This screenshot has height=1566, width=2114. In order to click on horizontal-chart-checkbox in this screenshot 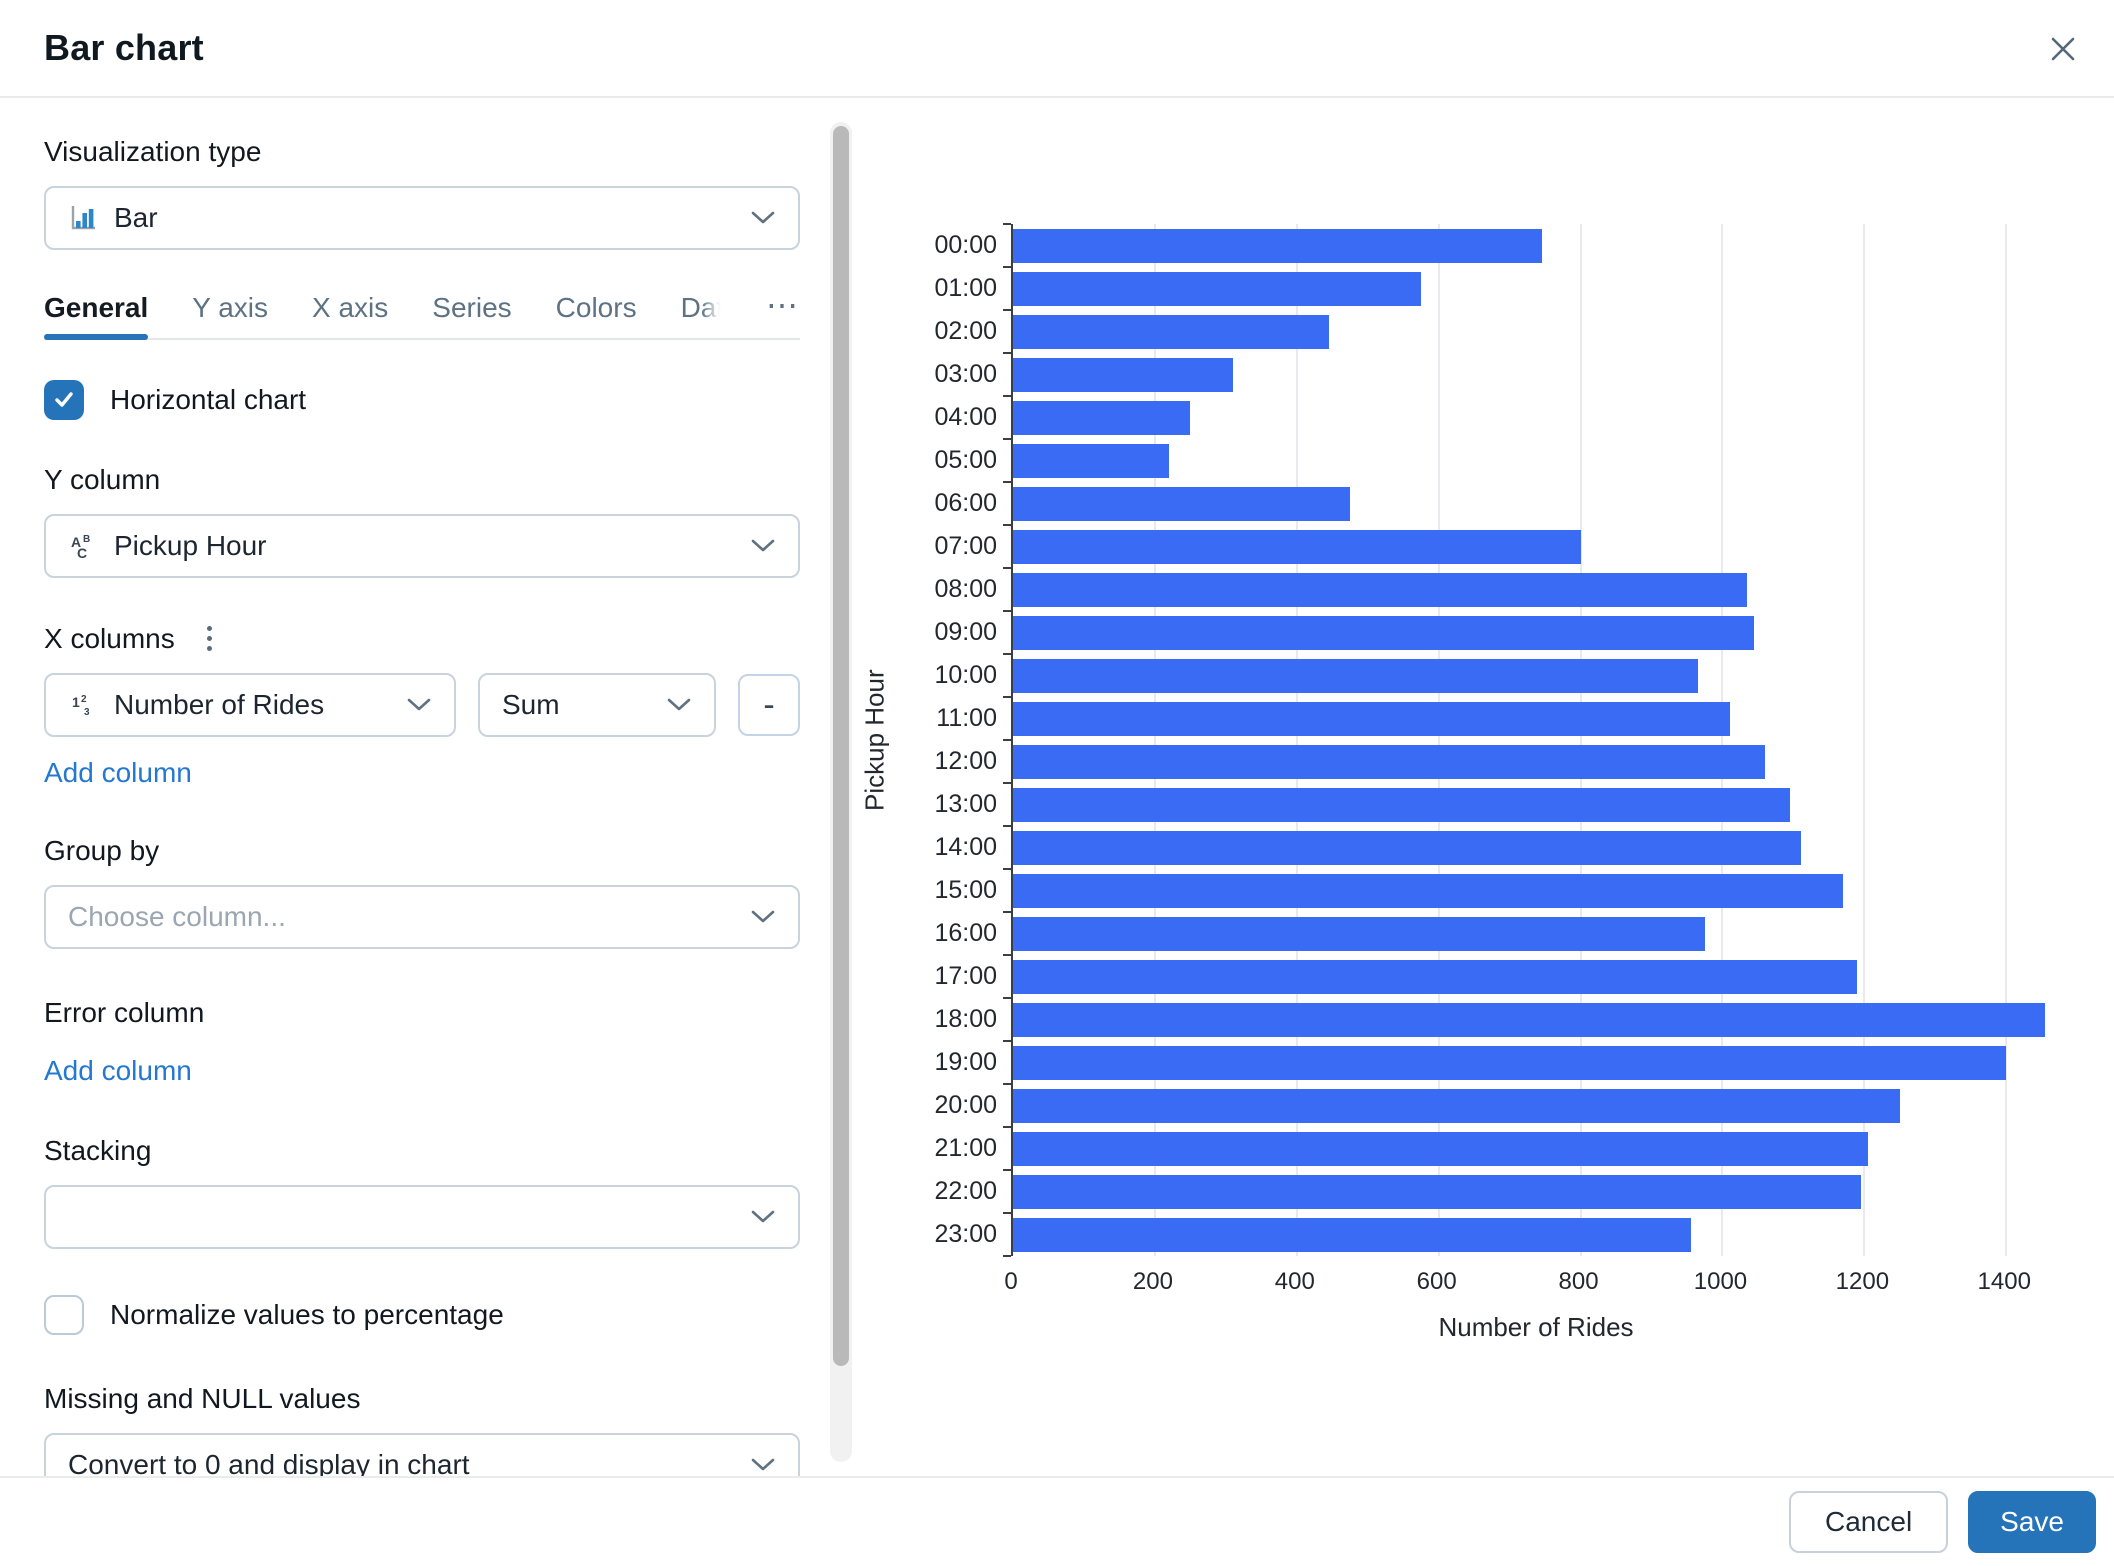, I will do `click(64, 400)`.